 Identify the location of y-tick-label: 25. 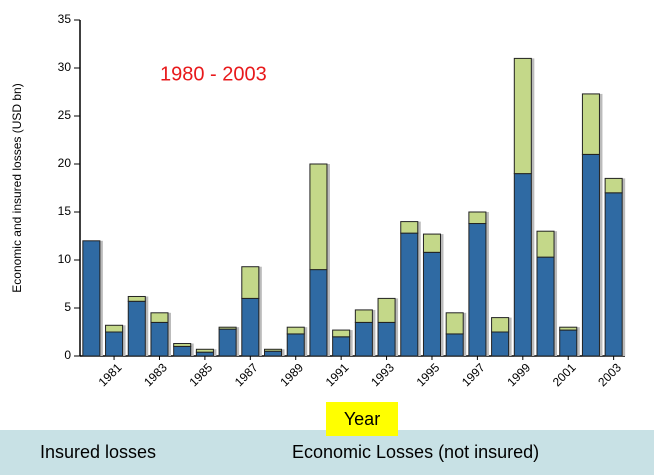
(65, 115).